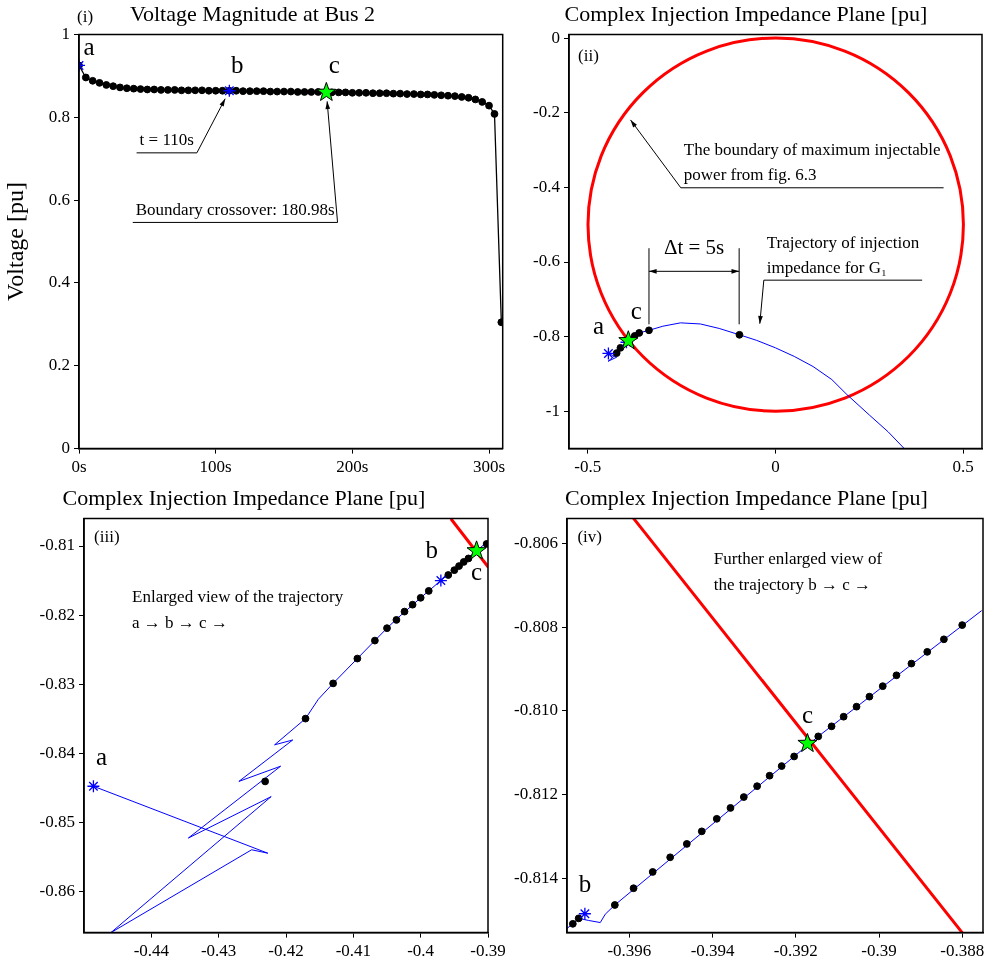 Image resolution: width=1004 pixels, height=968 pixels. Describe the element at coordinates (963, 467) in the screenshot. I see `x-tick-label: 0.5` at that location.